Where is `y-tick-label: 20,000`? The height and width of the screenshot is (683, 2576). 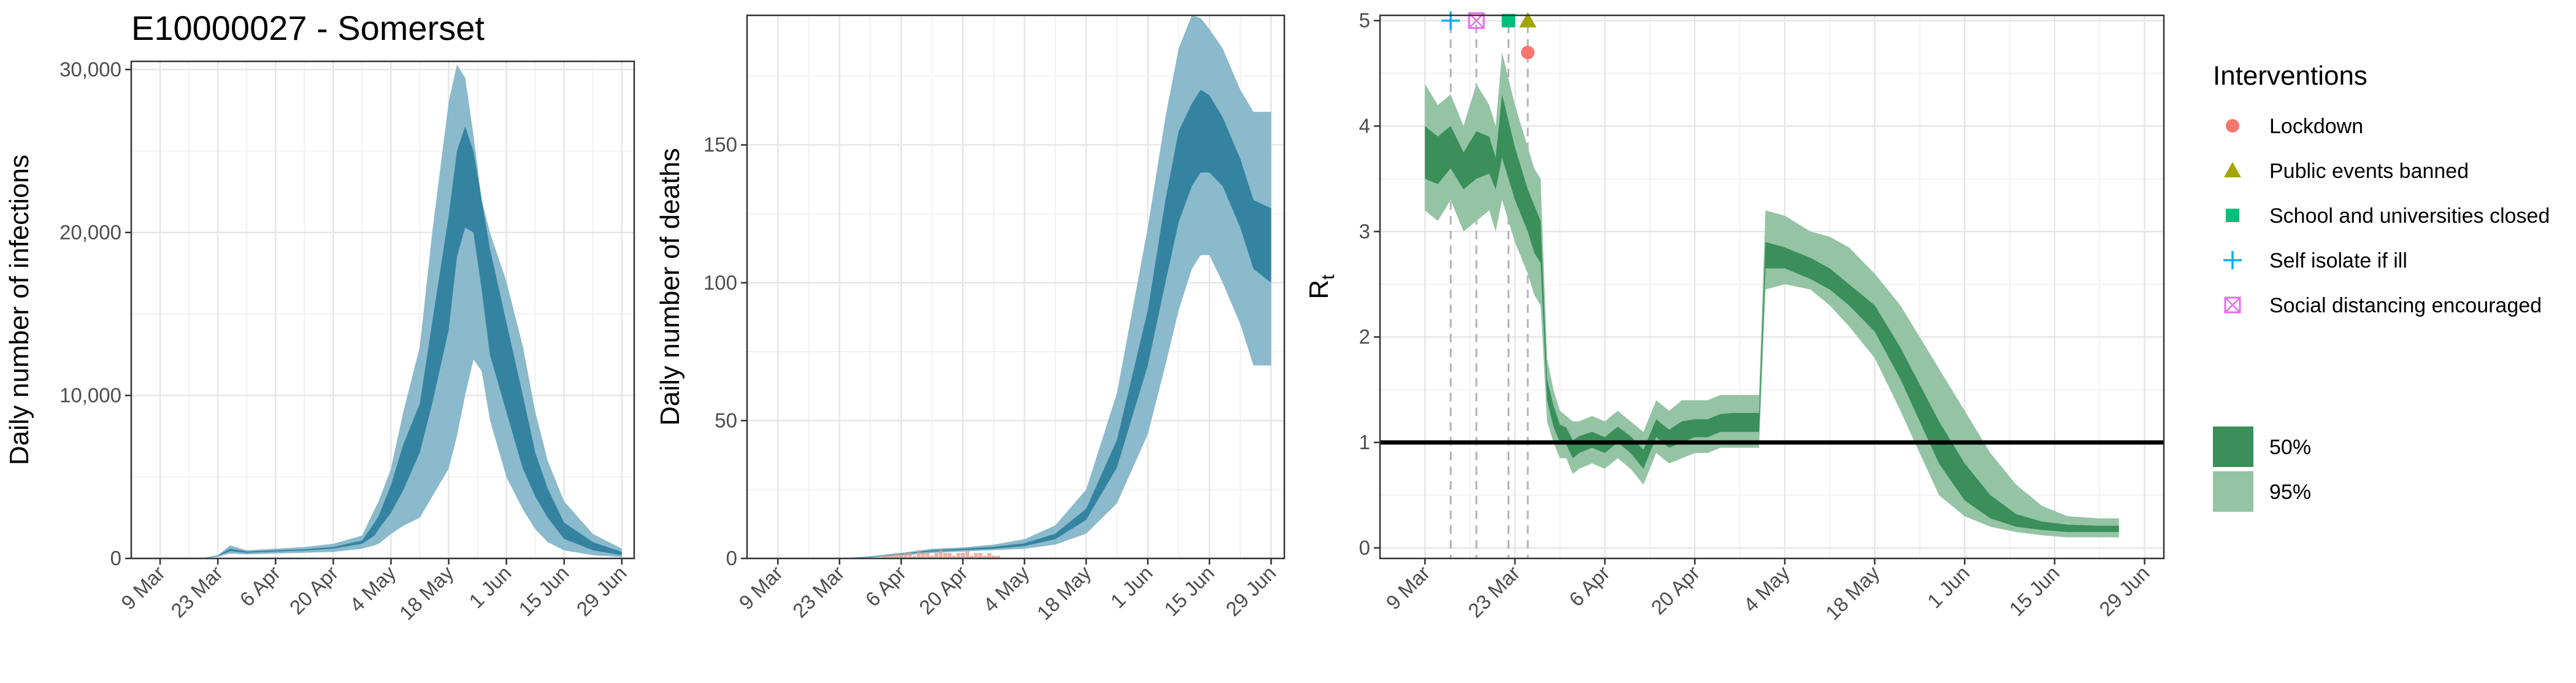
y-tick-label: 20,000 is located at coordinates (90, 232).